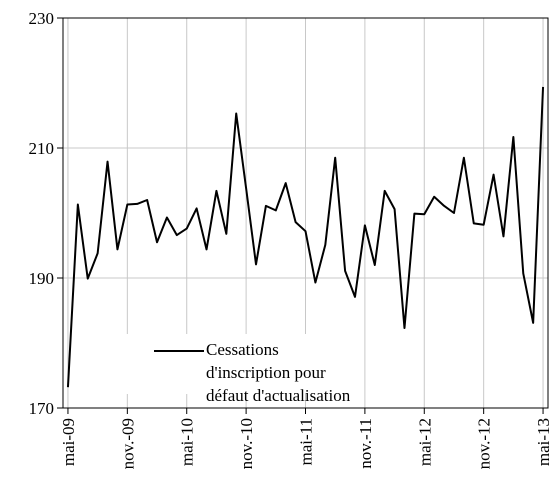 The height and width of the screenshot is (490, 555). I want to click on x-tick-label: nov.-09, so click(127, 443).